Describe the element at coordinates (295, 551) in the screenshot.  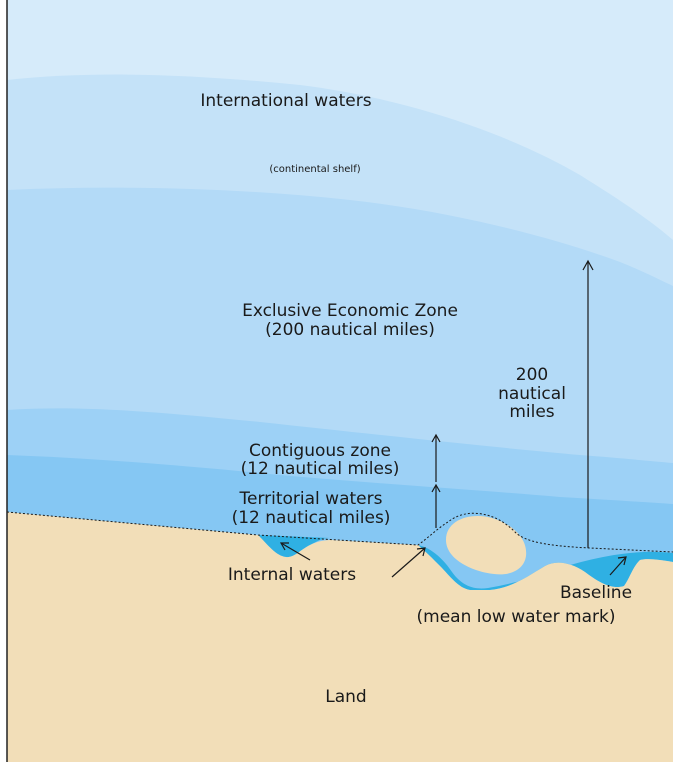
I see `pointer-internal-left` at that location.